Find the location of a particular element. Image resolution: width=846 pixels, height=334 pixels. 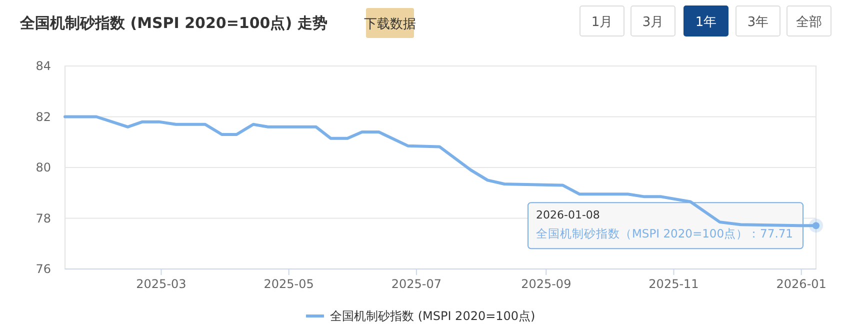

annotation: 2026-01-08 全国机制砂指数（MSPI 2020=100点）：77.71 is located at coordinates (664, 224).